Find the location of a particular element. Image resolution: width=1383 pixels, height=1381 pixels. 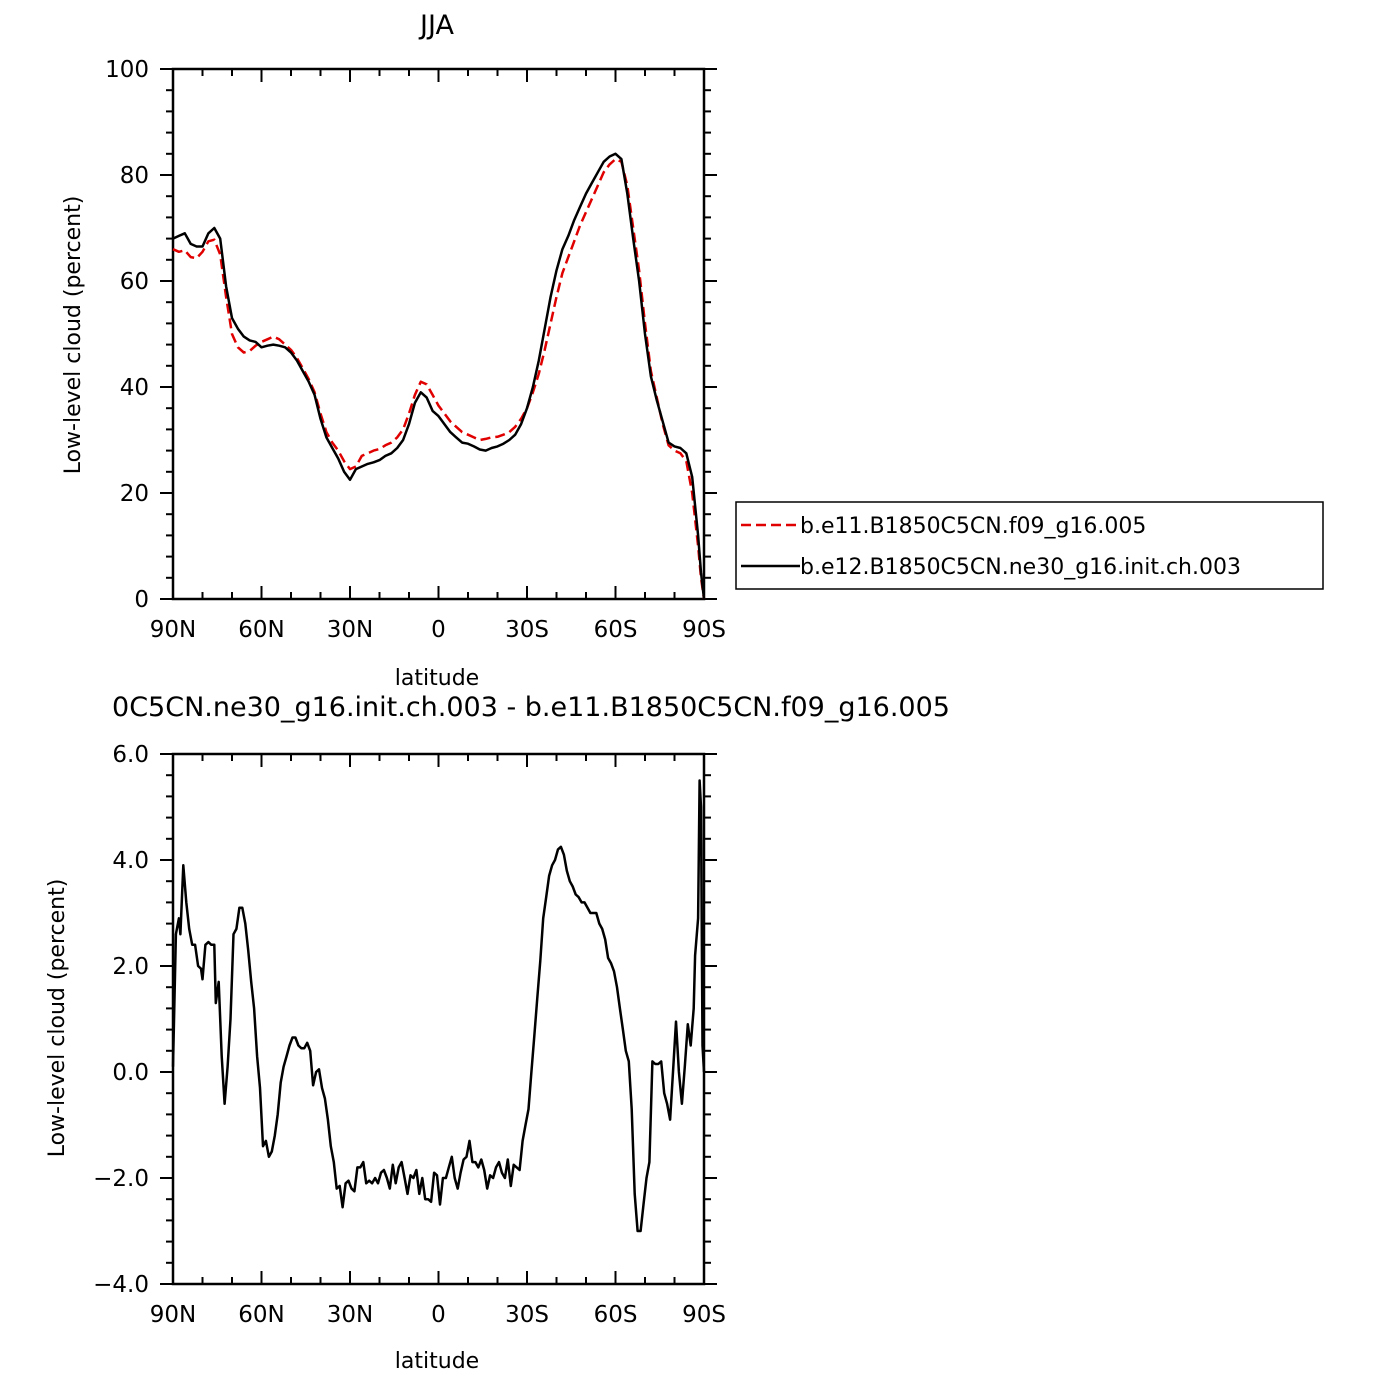

top-plot-frame is located at coordinates (438, 334).